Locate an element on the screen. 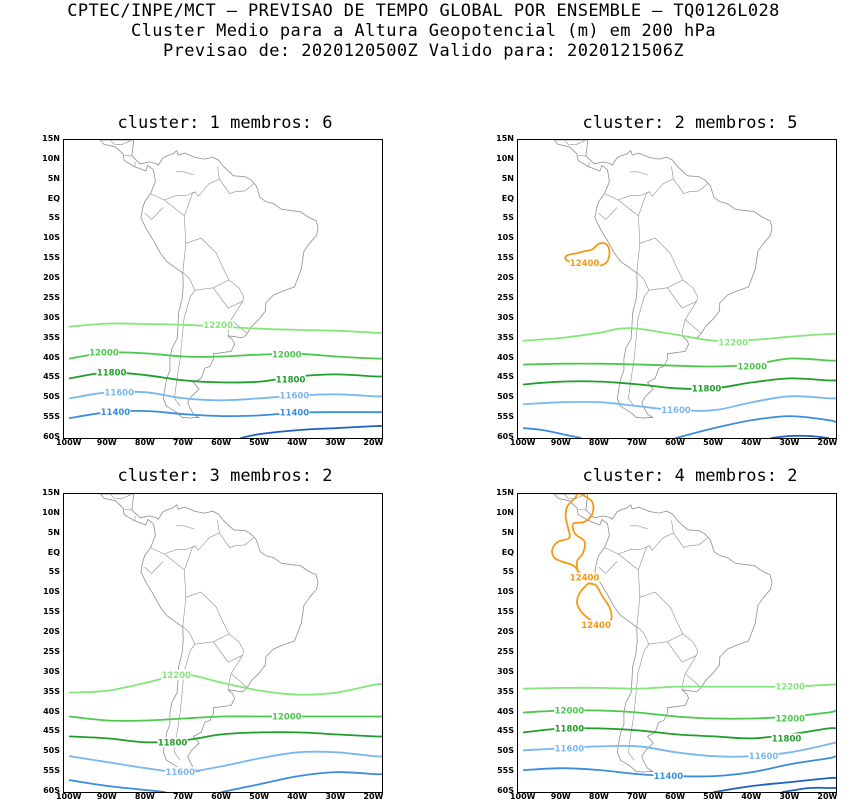  contour-label-11800: 11800 is located at coordinates (173, 743).